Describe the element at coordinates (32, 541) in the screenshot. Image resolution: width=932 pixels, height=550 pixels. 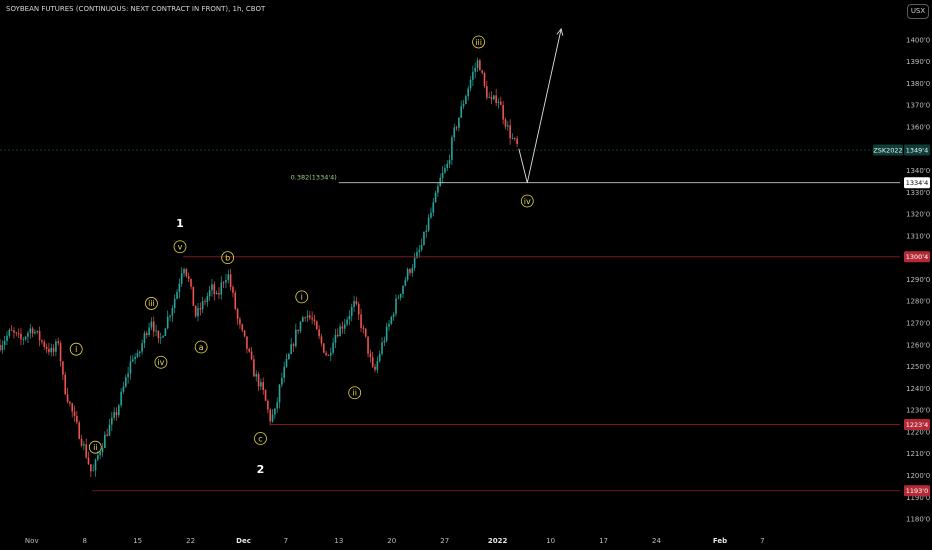
I see `x-tick-label: Nov` at that location.